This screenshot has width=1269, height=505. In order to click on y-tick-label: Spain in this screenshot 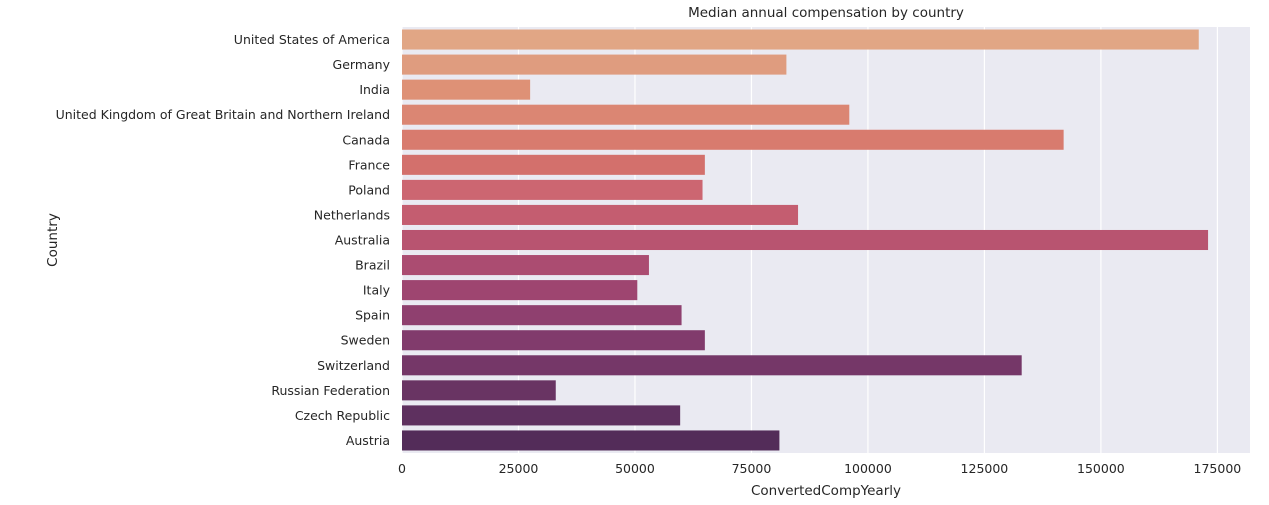, I will do `click(372, 315)`.